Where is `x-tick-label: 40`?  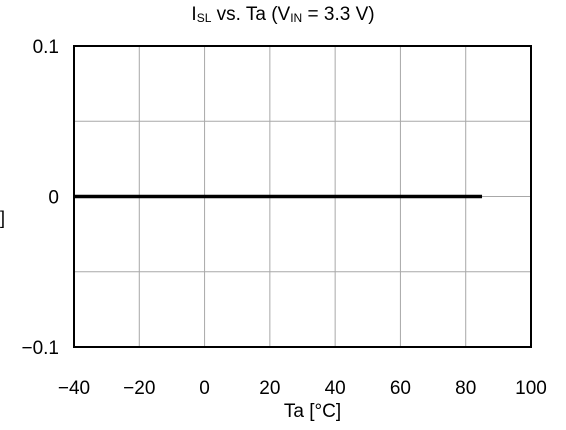
x-tick-label: 40 is located at coordinates (335, 388).